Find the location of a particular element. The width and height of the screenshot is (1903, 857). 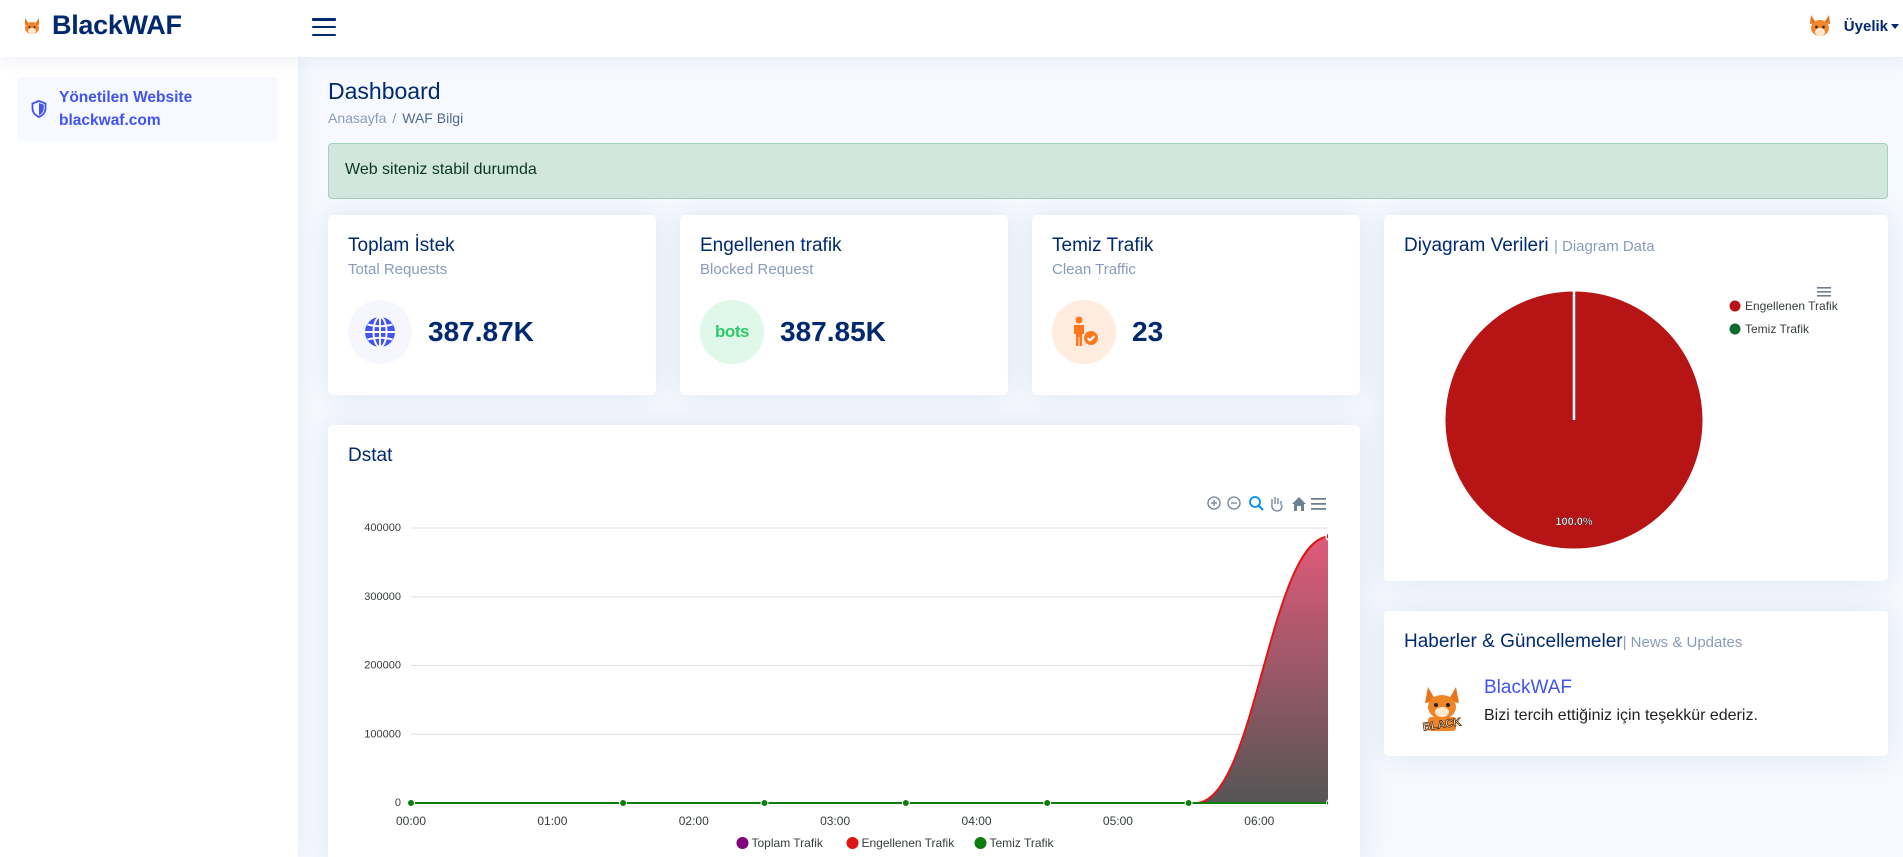

stat-value: 23 is located at coordinates (1148, 331).